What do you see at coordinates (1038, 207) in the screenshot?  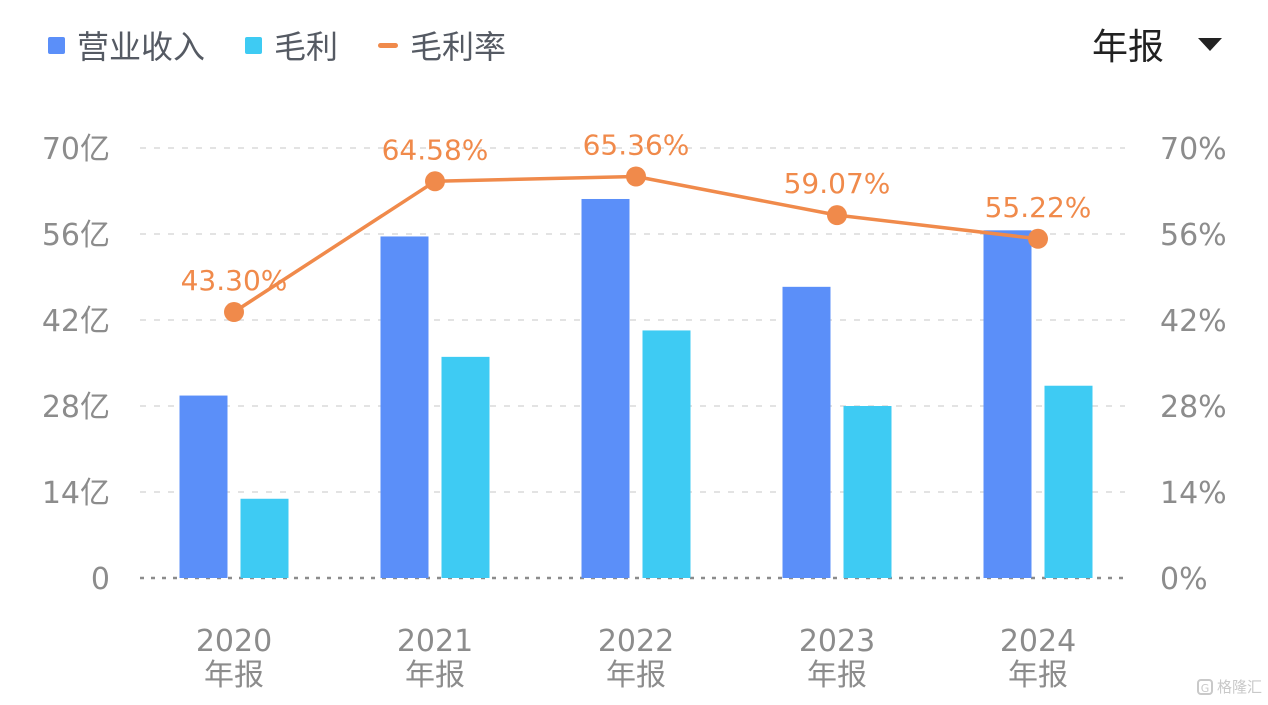 I see `gross-margin-data-label: 55.22%` at bounding box center [1038, 207].